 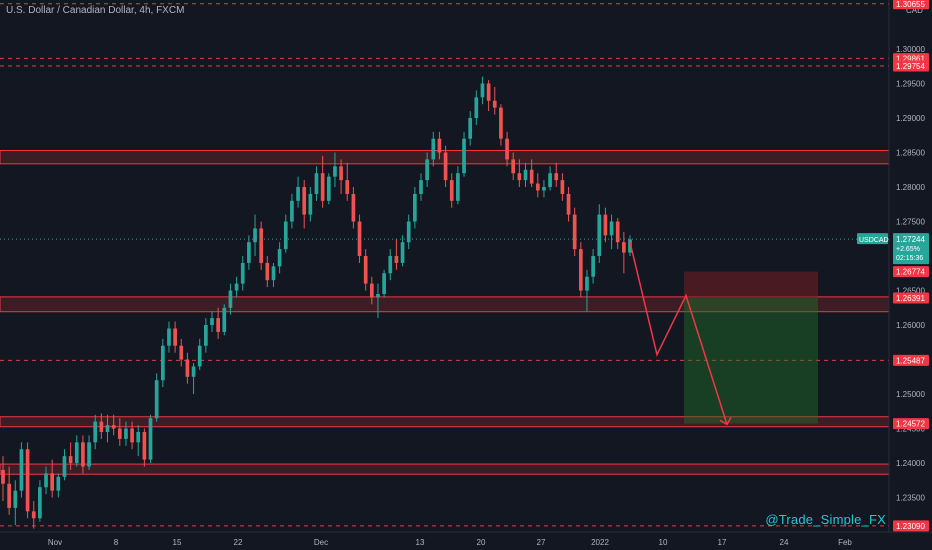 I want to click on stop-loss-box, so click(x=751, y=285).